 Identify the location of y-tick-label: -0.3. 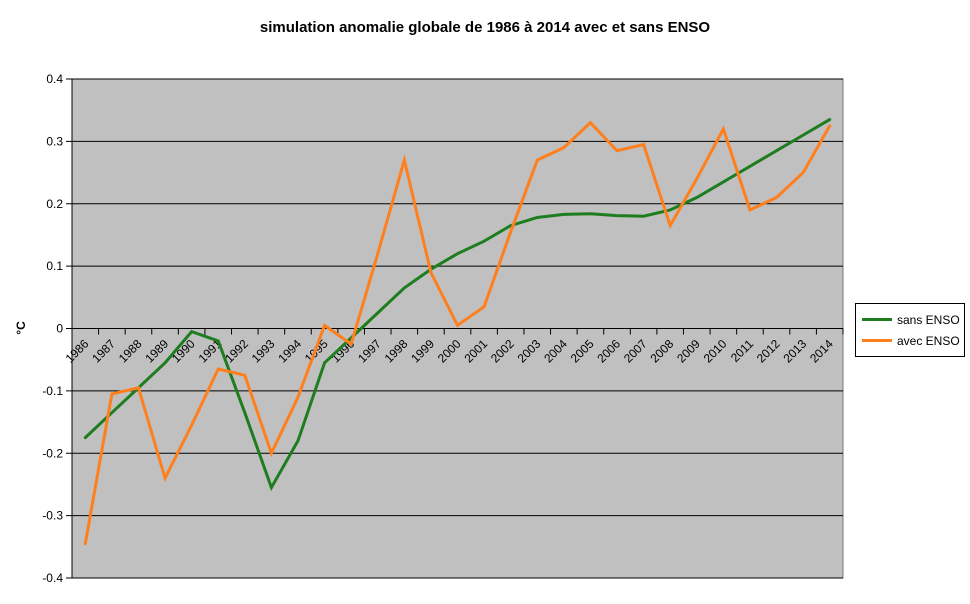
(52, 516).